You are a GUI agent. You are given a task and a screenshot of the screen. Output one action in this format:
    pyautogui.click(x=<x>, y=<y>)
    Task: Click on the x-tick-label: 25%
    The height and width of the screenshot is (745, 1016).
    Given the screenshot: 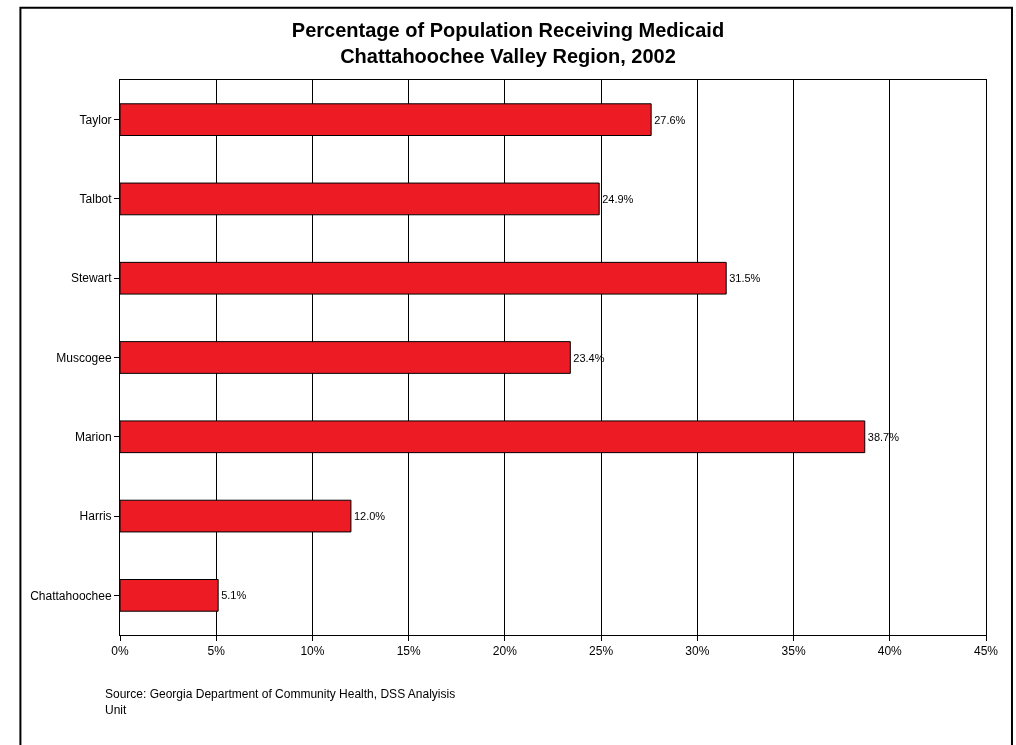 What is the action you would take?
    pyautogui.click(x=601, y=651)
    